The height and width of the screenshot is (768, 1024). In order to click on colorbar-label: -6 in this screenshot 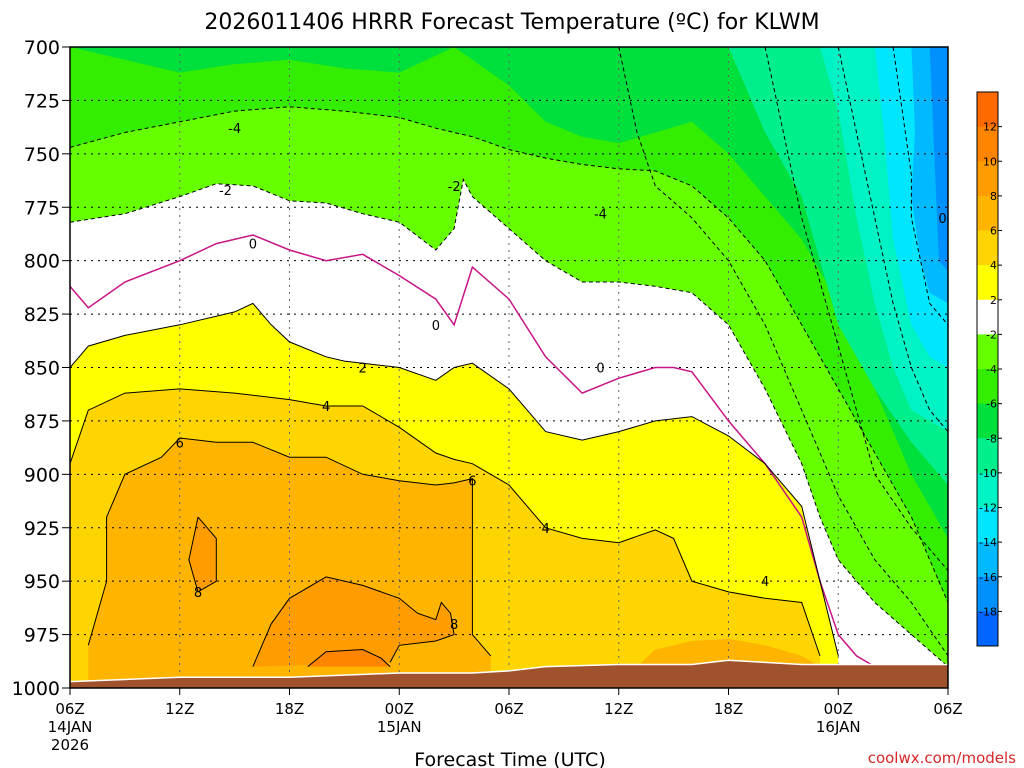, I will do `click(991, 404)`.